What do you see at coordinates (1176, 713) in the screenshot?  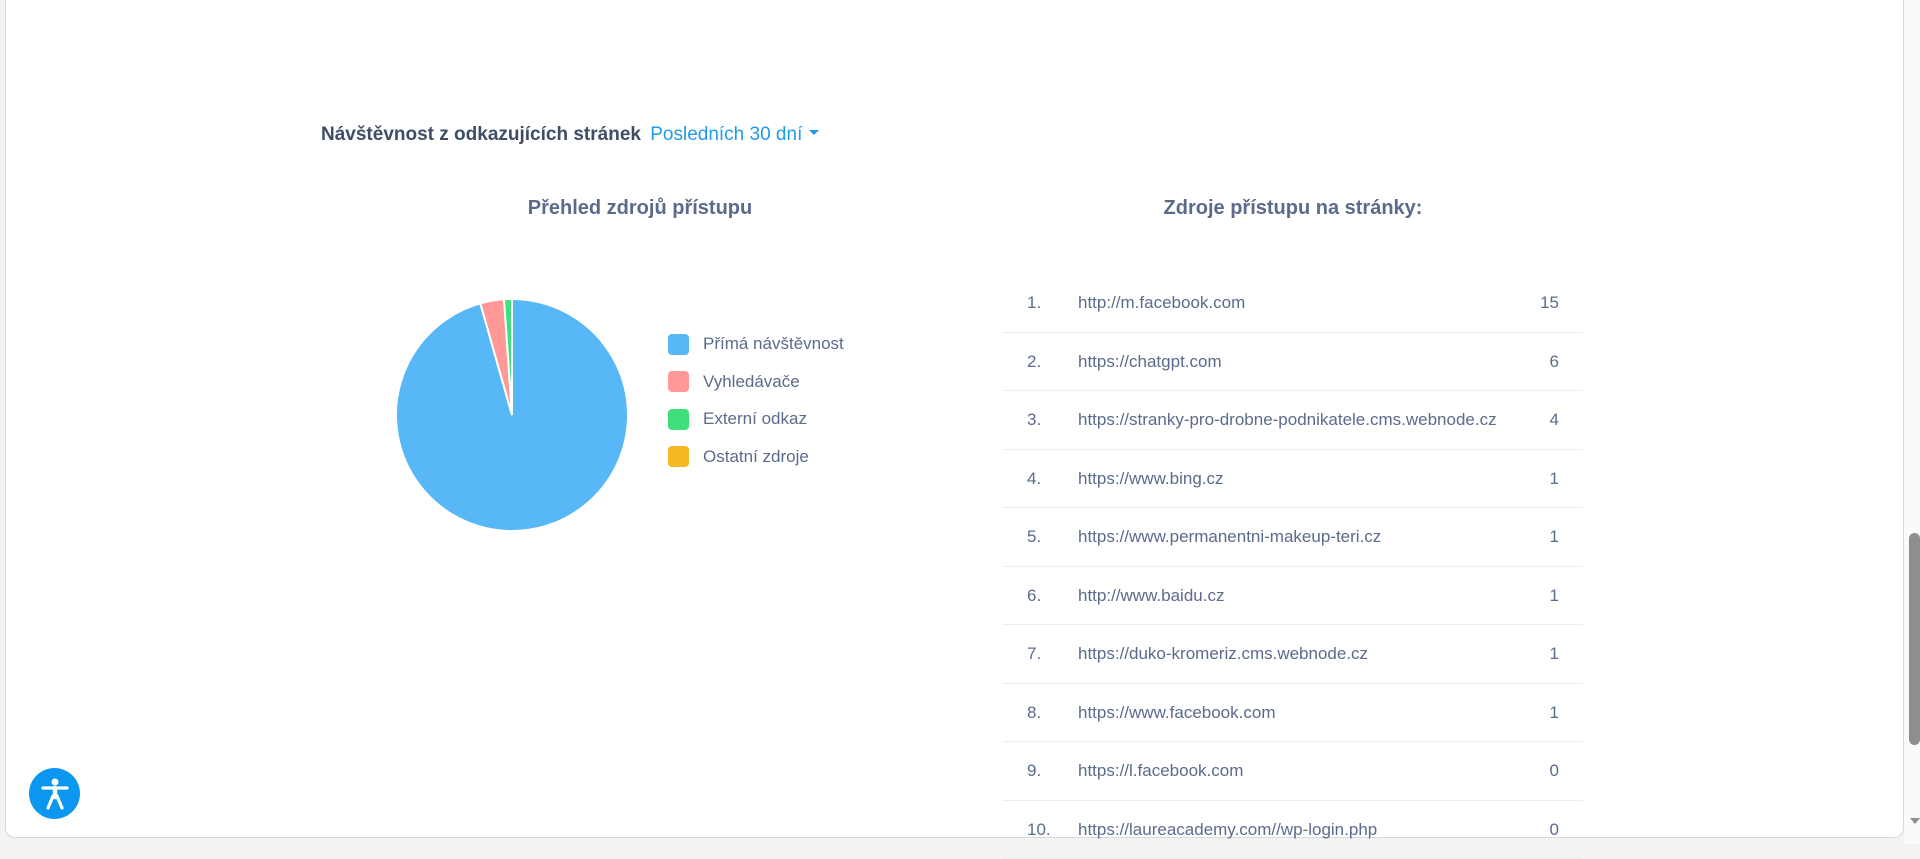 I see `row-url: https://www.facebook.com` at bounding box center [1176, 713].